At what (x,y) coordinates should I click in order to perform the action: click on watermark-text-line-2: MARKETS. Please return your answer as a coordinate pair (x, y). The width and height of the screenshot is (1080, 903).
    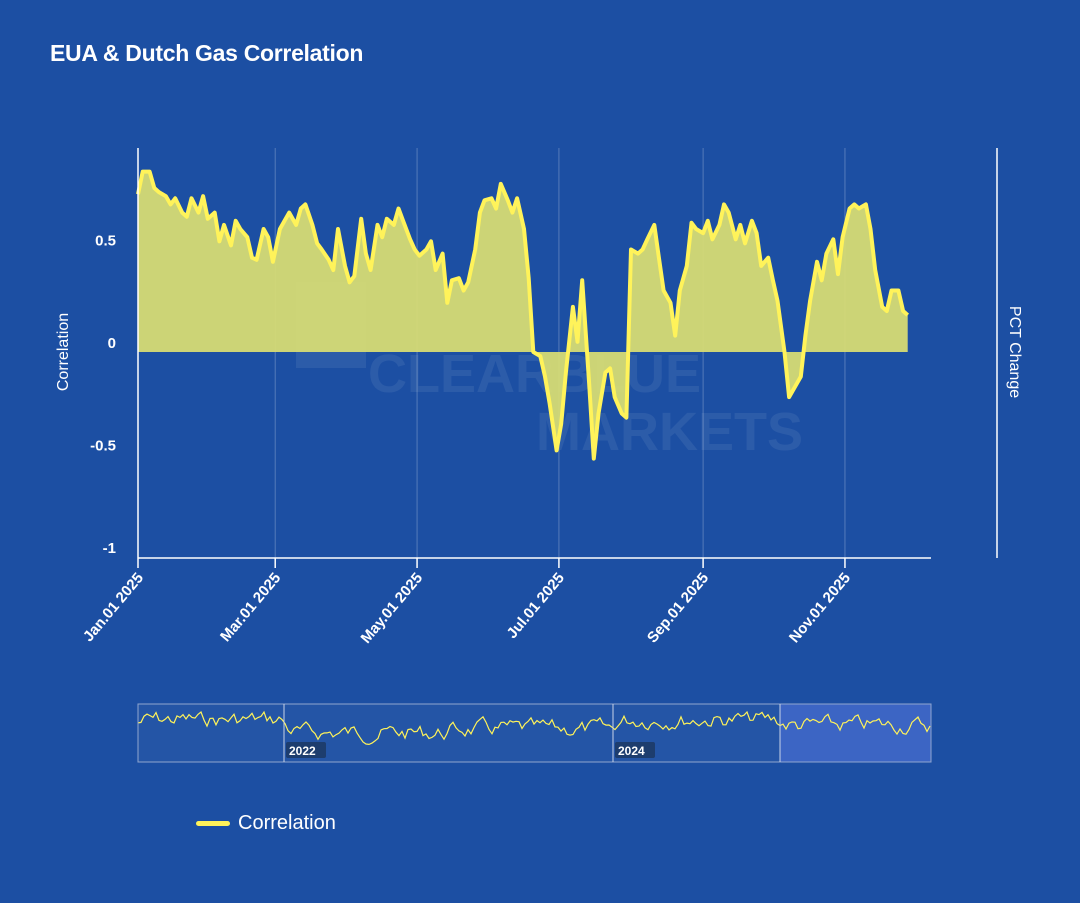
    Looking at the image, I should click on (669, 432).